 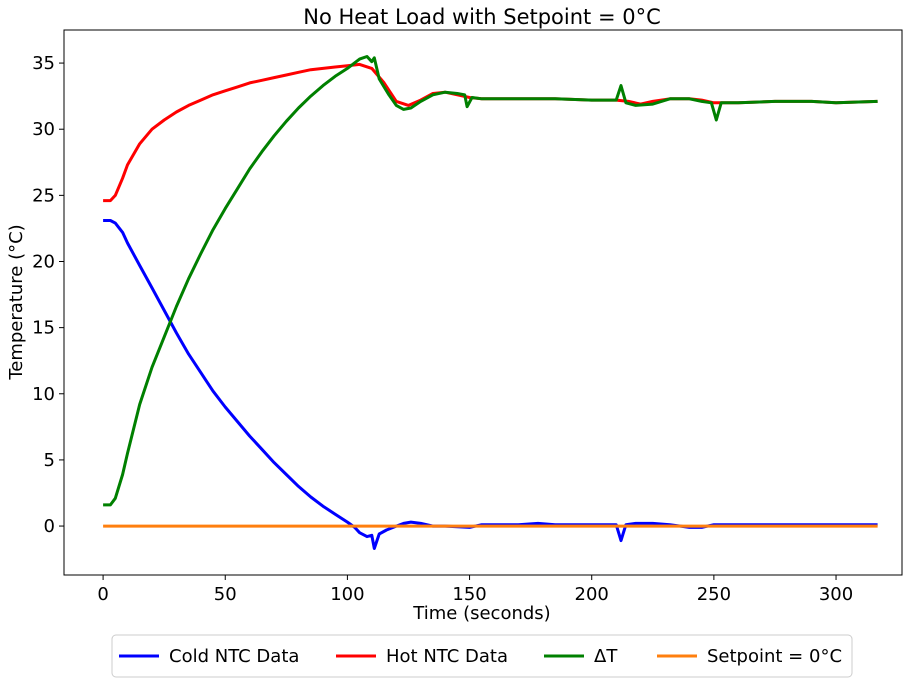 What do you see at coordinates (43, 63) in the screenshot?
I see `y-tick-label: 35` at bounding box center [43, 63].